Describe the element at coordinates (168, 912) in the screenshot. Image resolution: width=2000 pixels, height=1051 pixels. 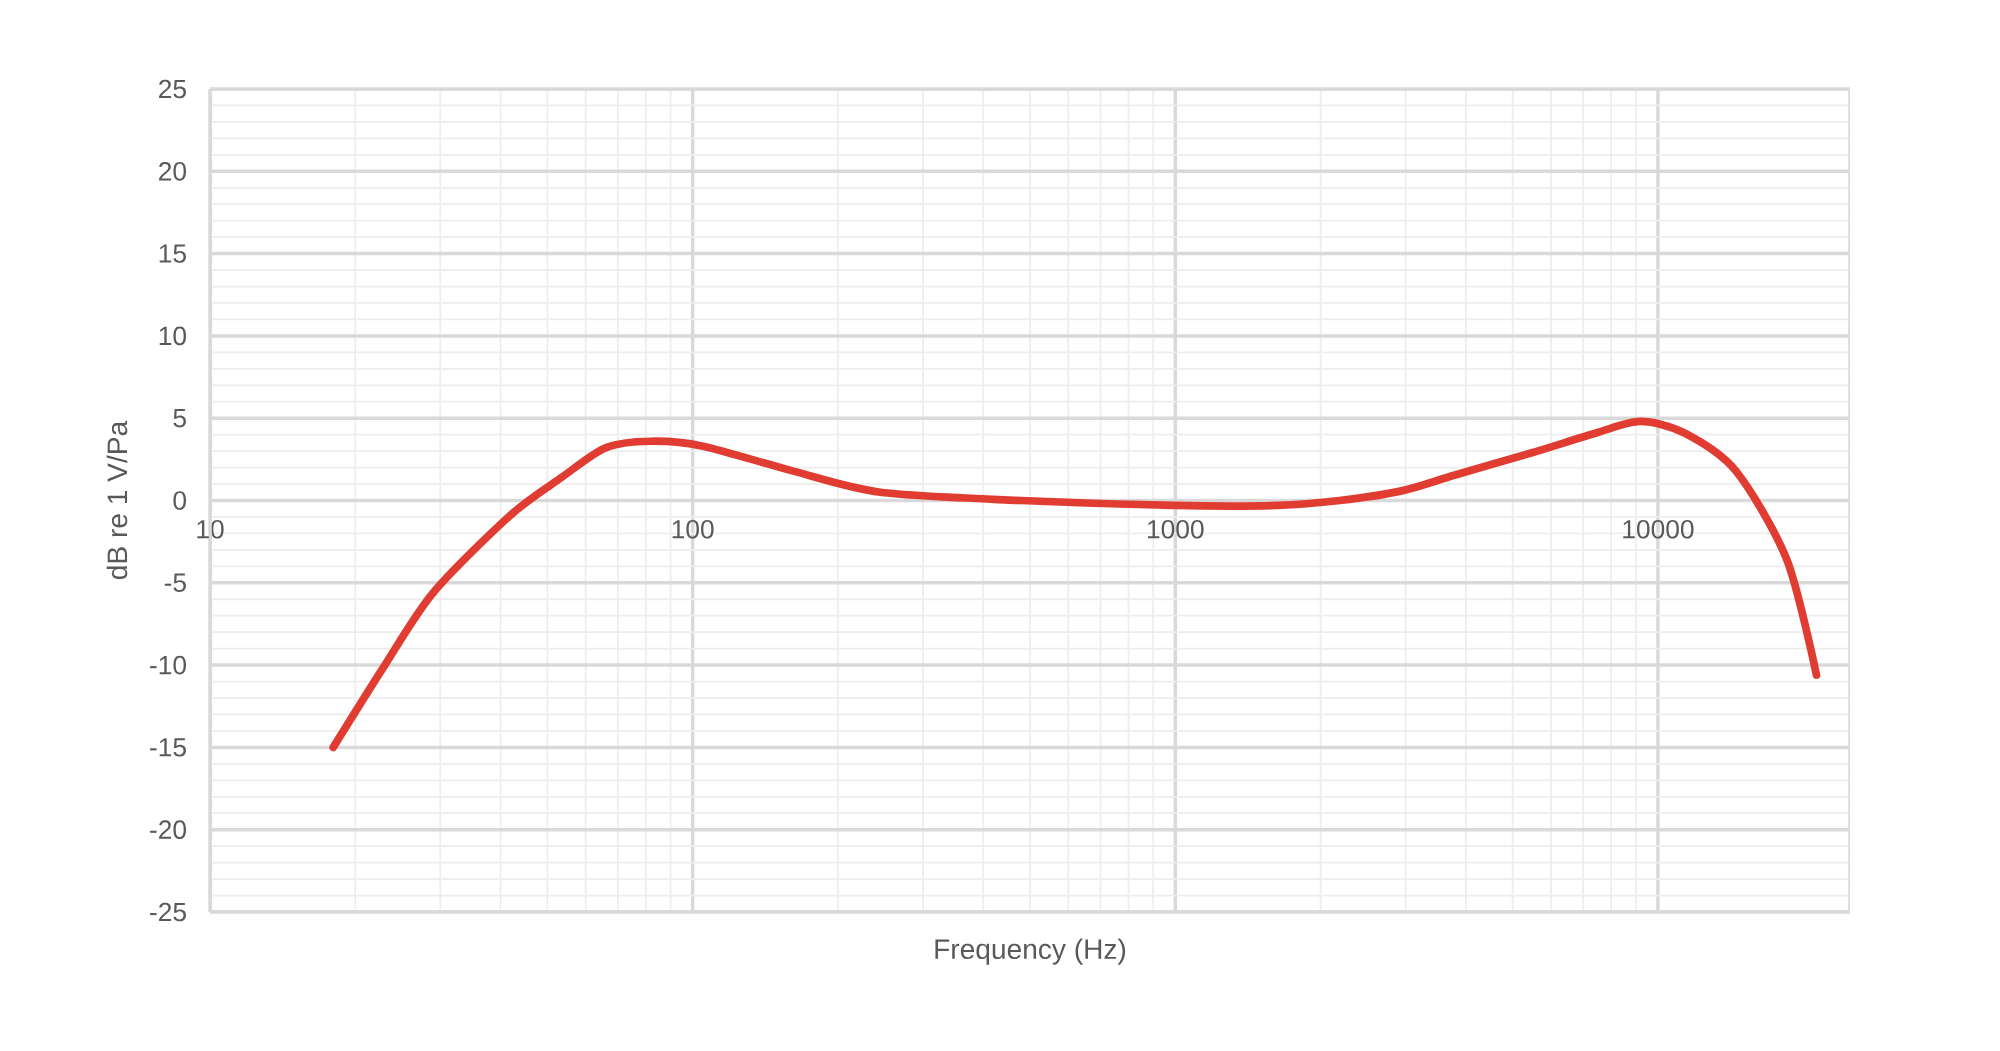
I see `y-tick-label: -25` at that location.